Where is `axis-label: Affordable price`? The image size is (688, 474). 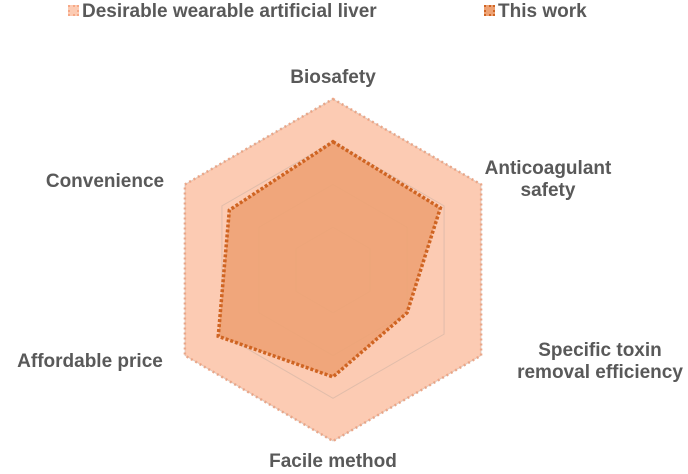 axis-label: Affordable price is located at coordinates (90, 361).